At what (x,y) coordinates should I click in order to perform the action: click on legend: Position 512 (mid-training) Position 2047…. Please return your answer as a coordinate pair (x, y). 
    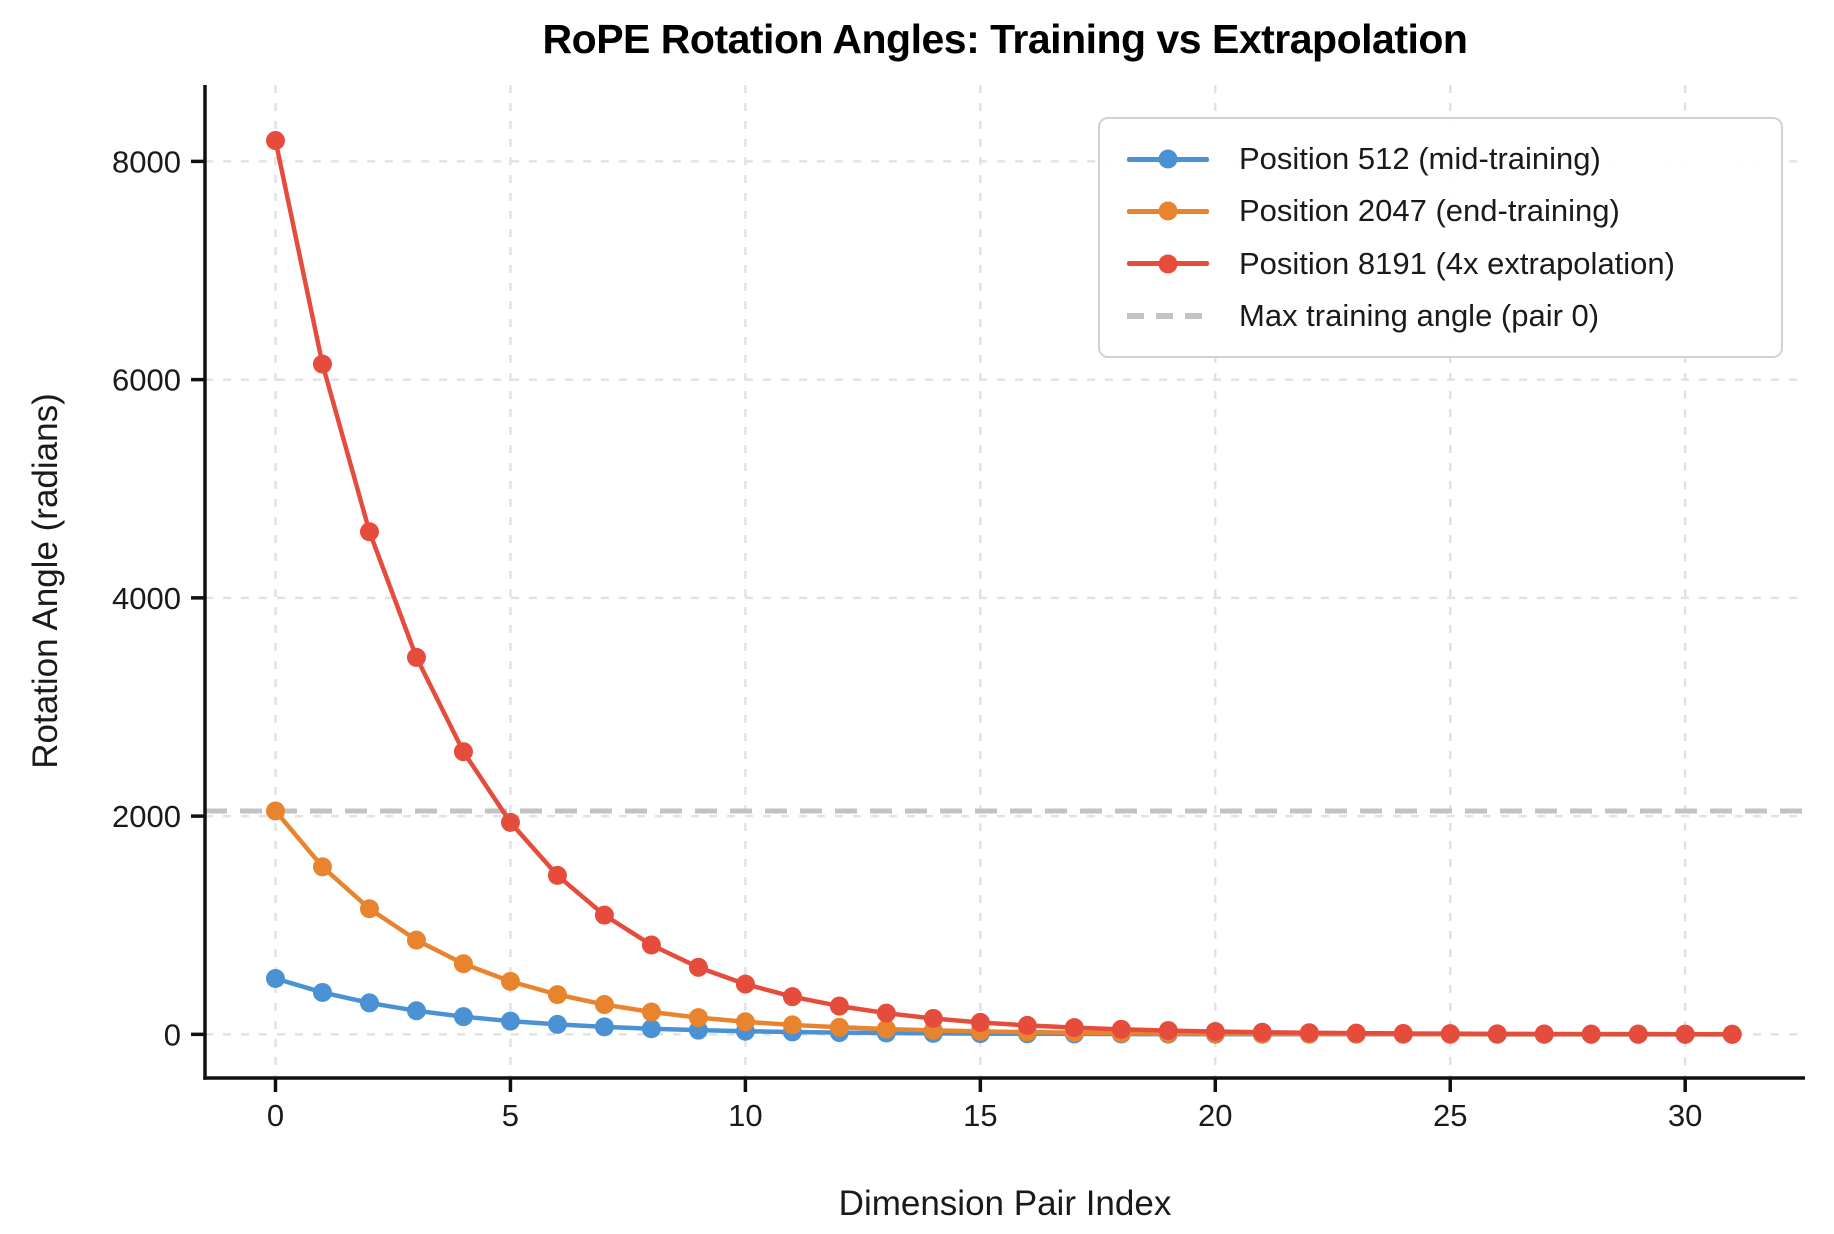
    Looking at the image, I should click on (1440, 237).